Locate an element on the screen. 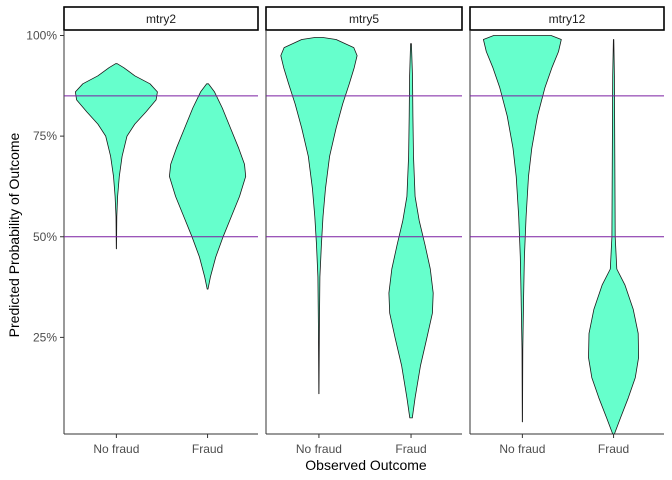  x-axis-title: Observed Outcome is located at coordinates (366, 465).